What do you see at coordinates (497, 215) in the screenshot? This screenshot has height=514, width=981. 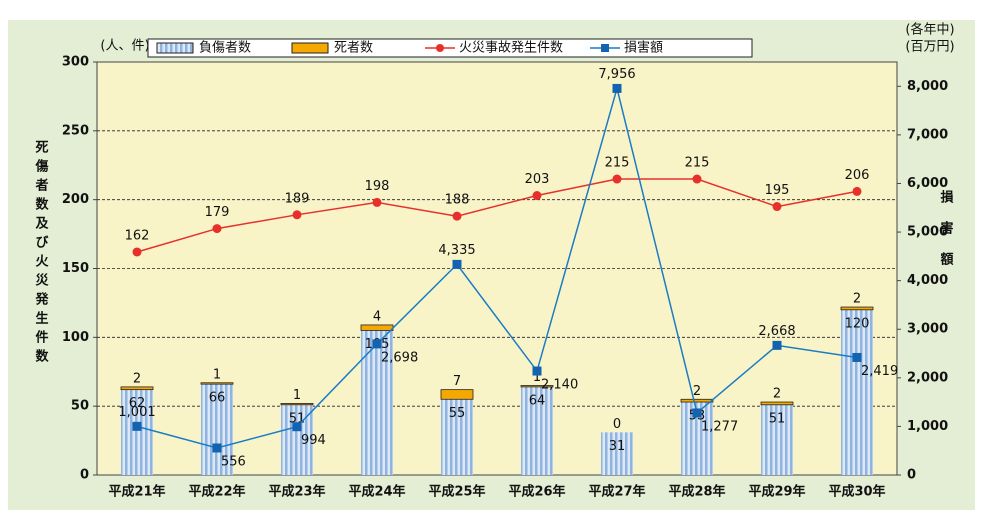 I see `line` at bounding box center [497, 215].